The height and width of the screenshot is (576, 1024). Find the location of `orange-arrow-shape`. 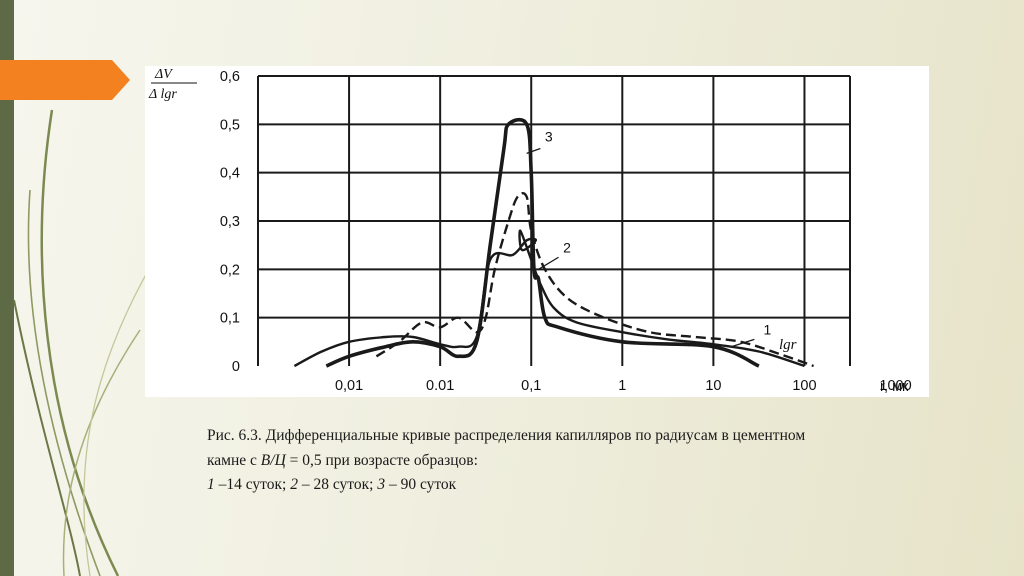

orange-arrow-shape is located at coordinates (65, 80).